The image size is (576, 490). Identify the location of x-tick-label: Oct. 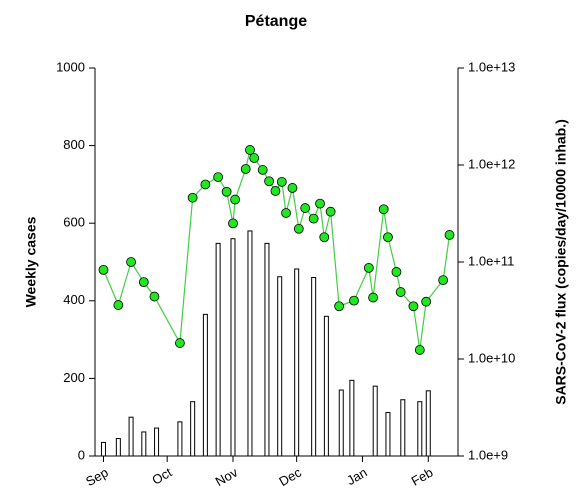
(161, 475).